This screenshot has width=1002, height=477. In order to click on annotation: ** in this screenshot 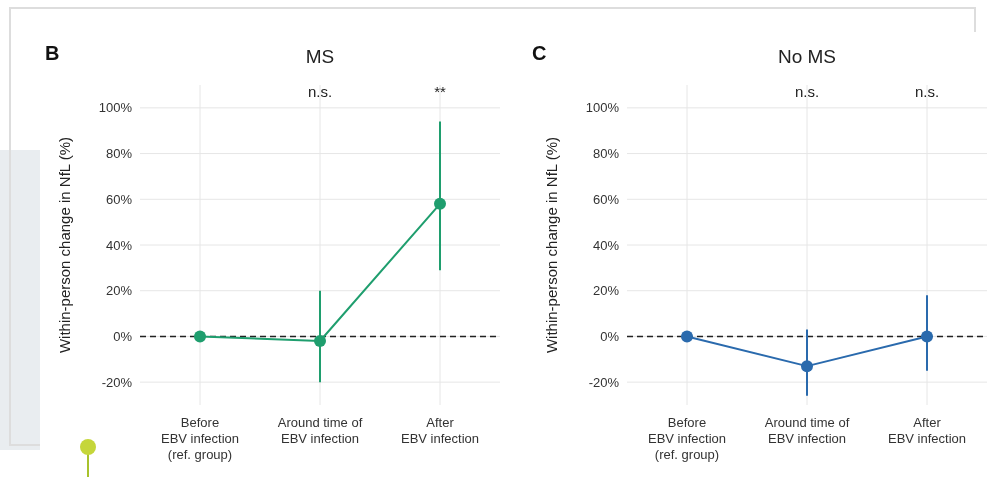, I will do `click(440, 91)`.